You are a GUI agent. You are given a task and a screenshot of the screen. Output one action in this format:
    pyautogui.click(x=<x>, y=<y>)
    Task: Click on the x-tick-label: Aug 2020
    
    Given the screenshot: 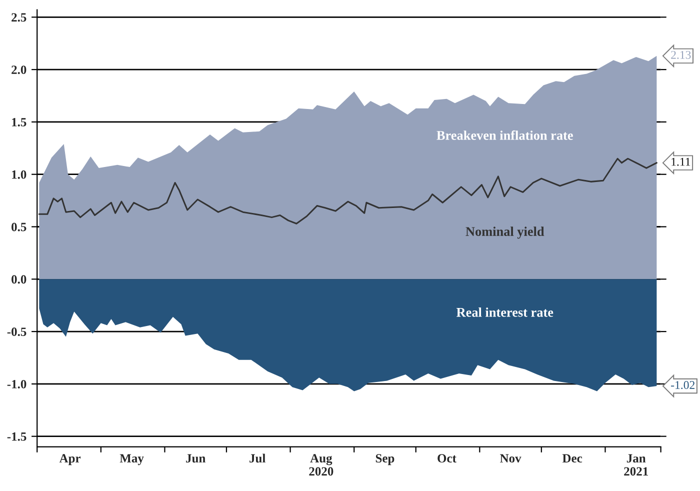 What is the action you would take?
    pyautogui.click(x=321, y=465)
    